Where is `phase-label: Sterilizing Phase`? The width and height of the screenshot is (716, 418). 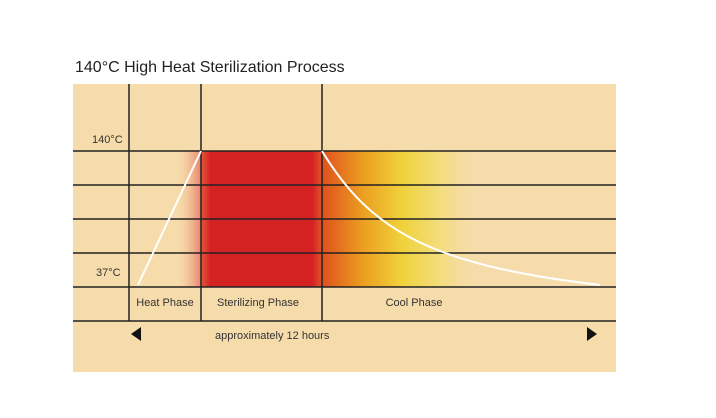
phase-label: Sterilizing Phase is located at coordinates (258, 303).